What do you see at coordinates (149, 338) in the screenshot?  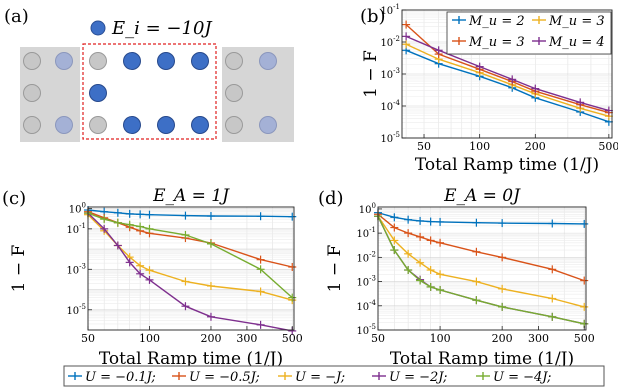 I see `chart-c-x-tick-label-1: 100` at bounding box center [149, 338].